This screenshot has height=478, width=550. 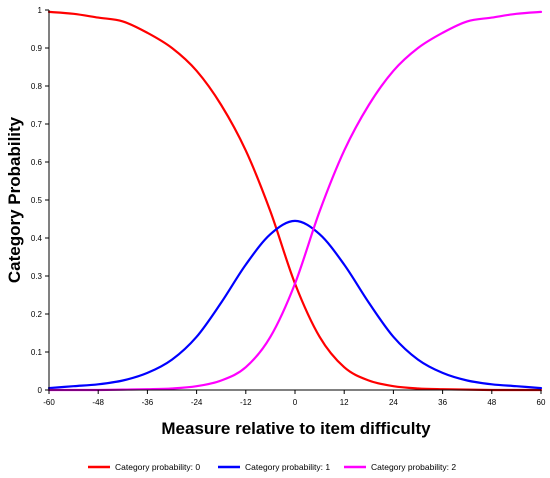 I want to click on y-tick-label: 0.7, so click(x=37, y=124).